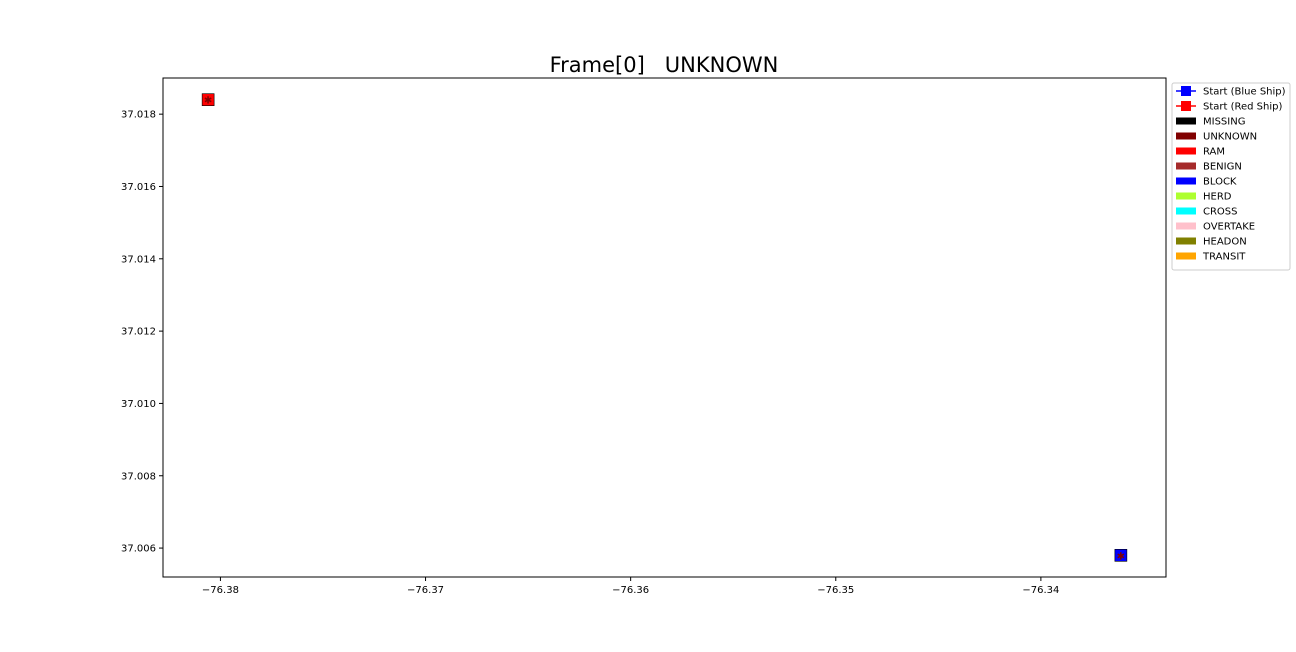 The height and width of the screenshot is (652, 1296). I want to click on red-ship-start-marker, so click(208, 99).